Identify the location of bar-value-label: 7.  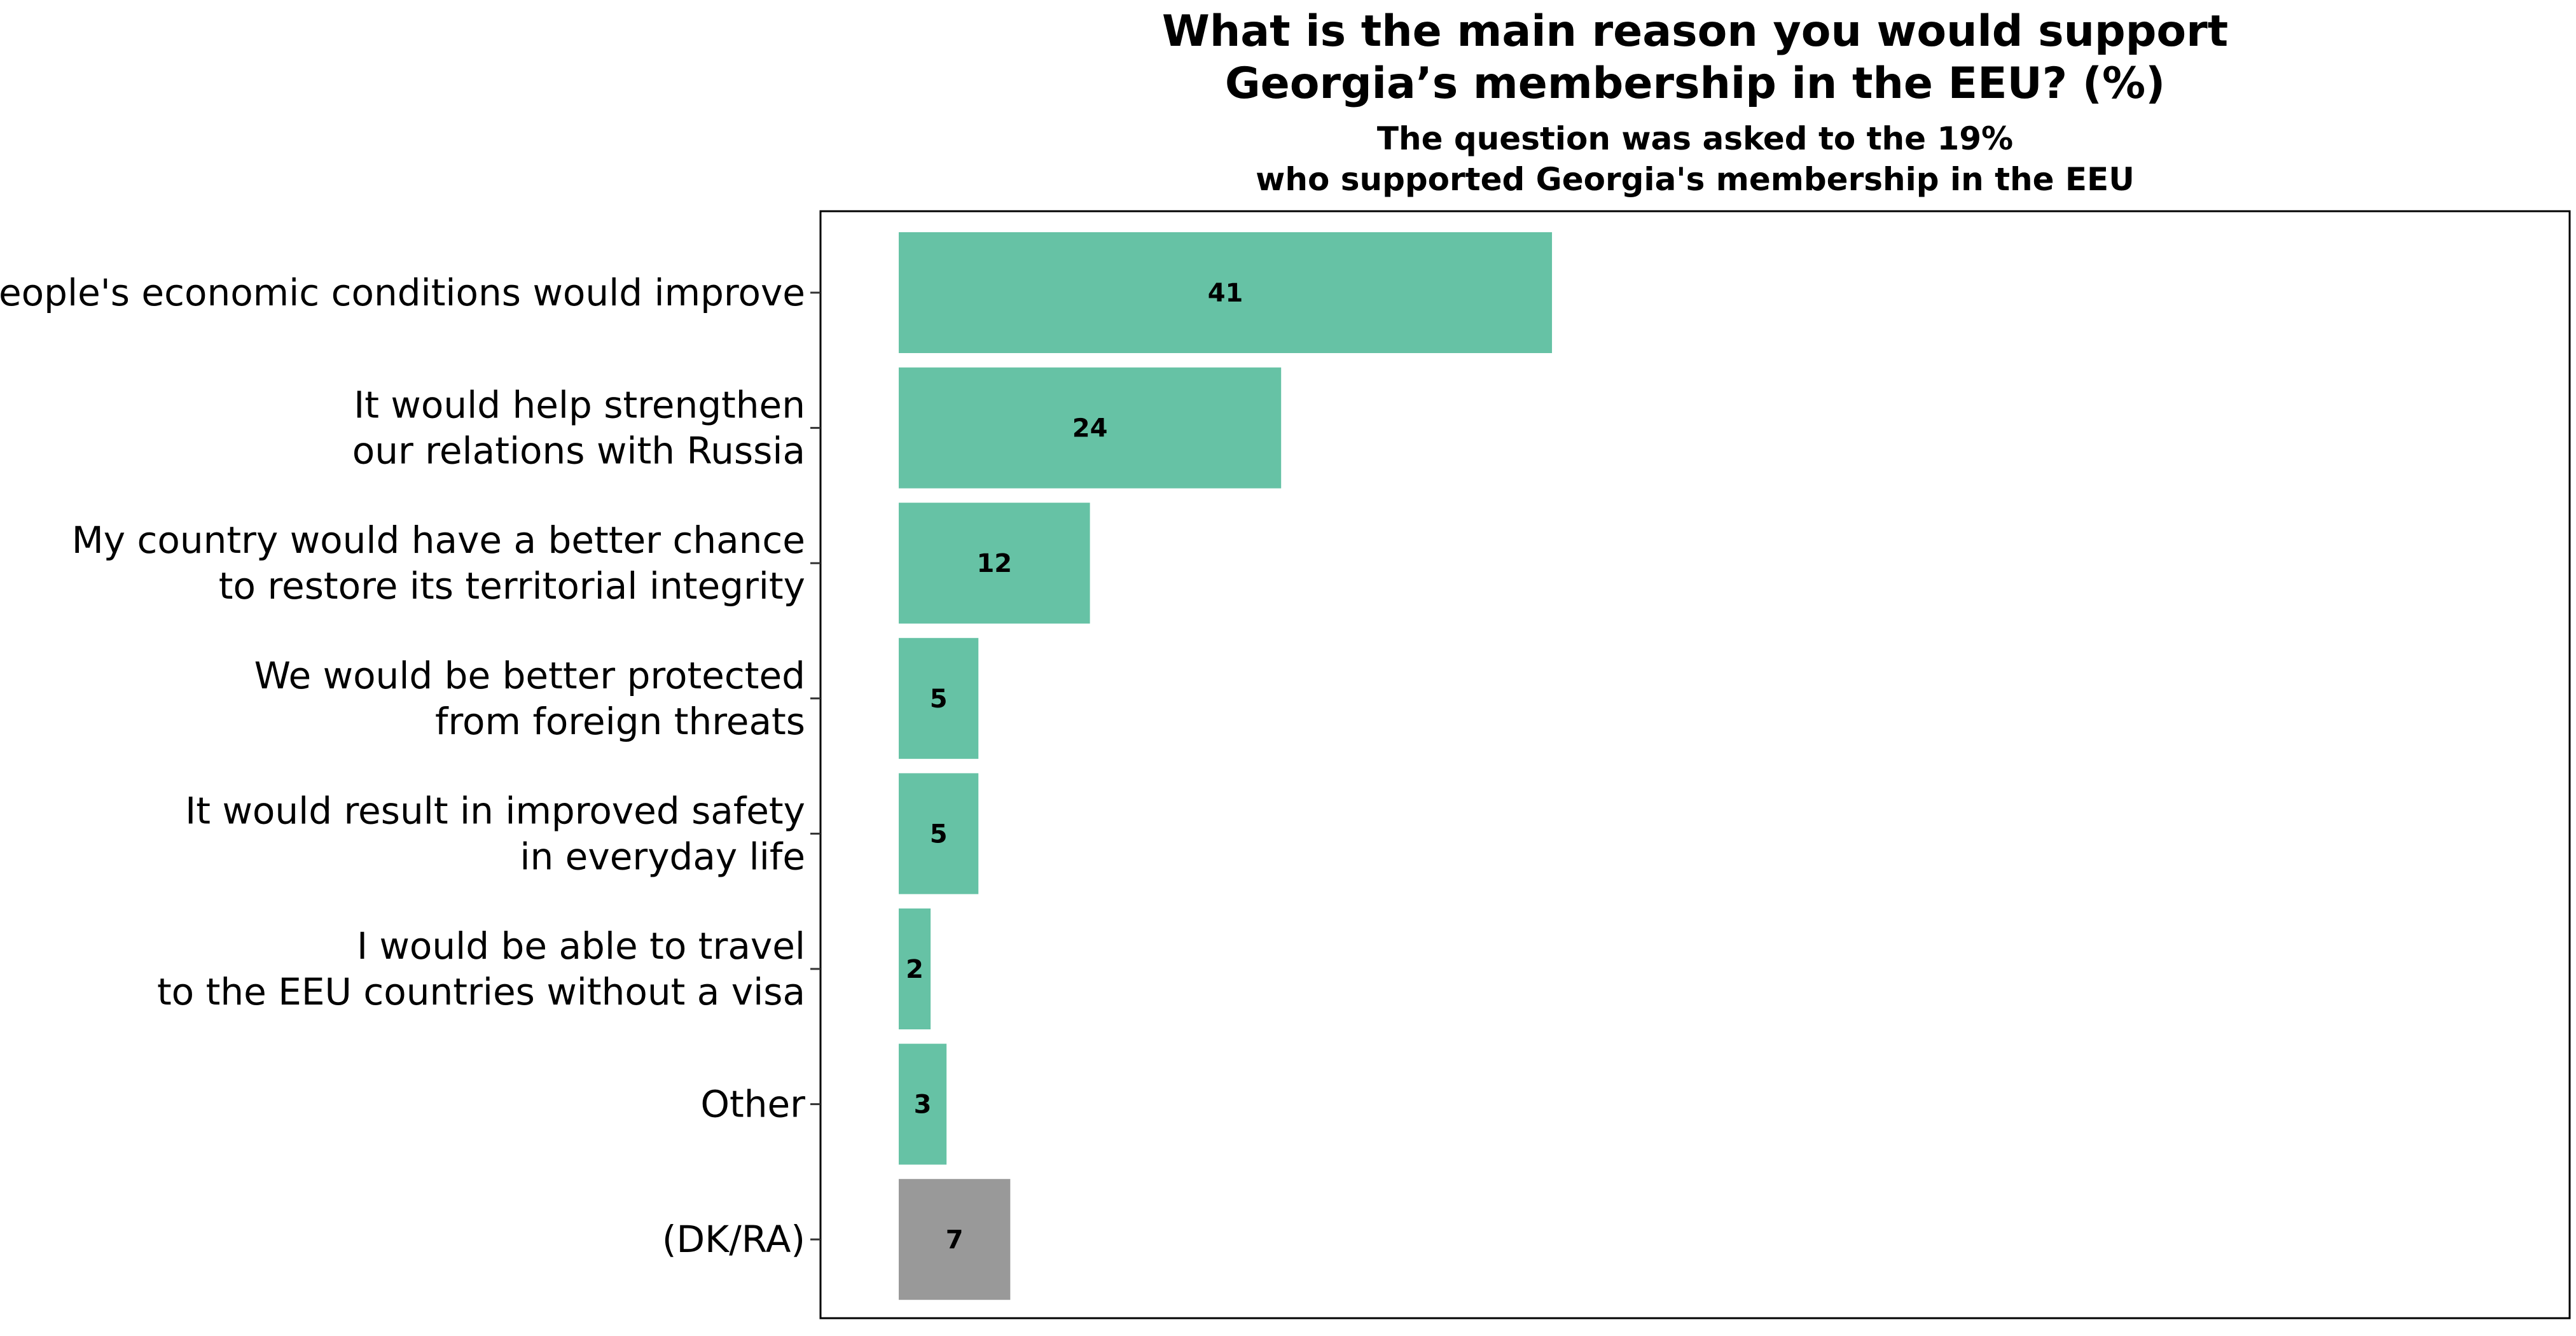
(955, 1240).